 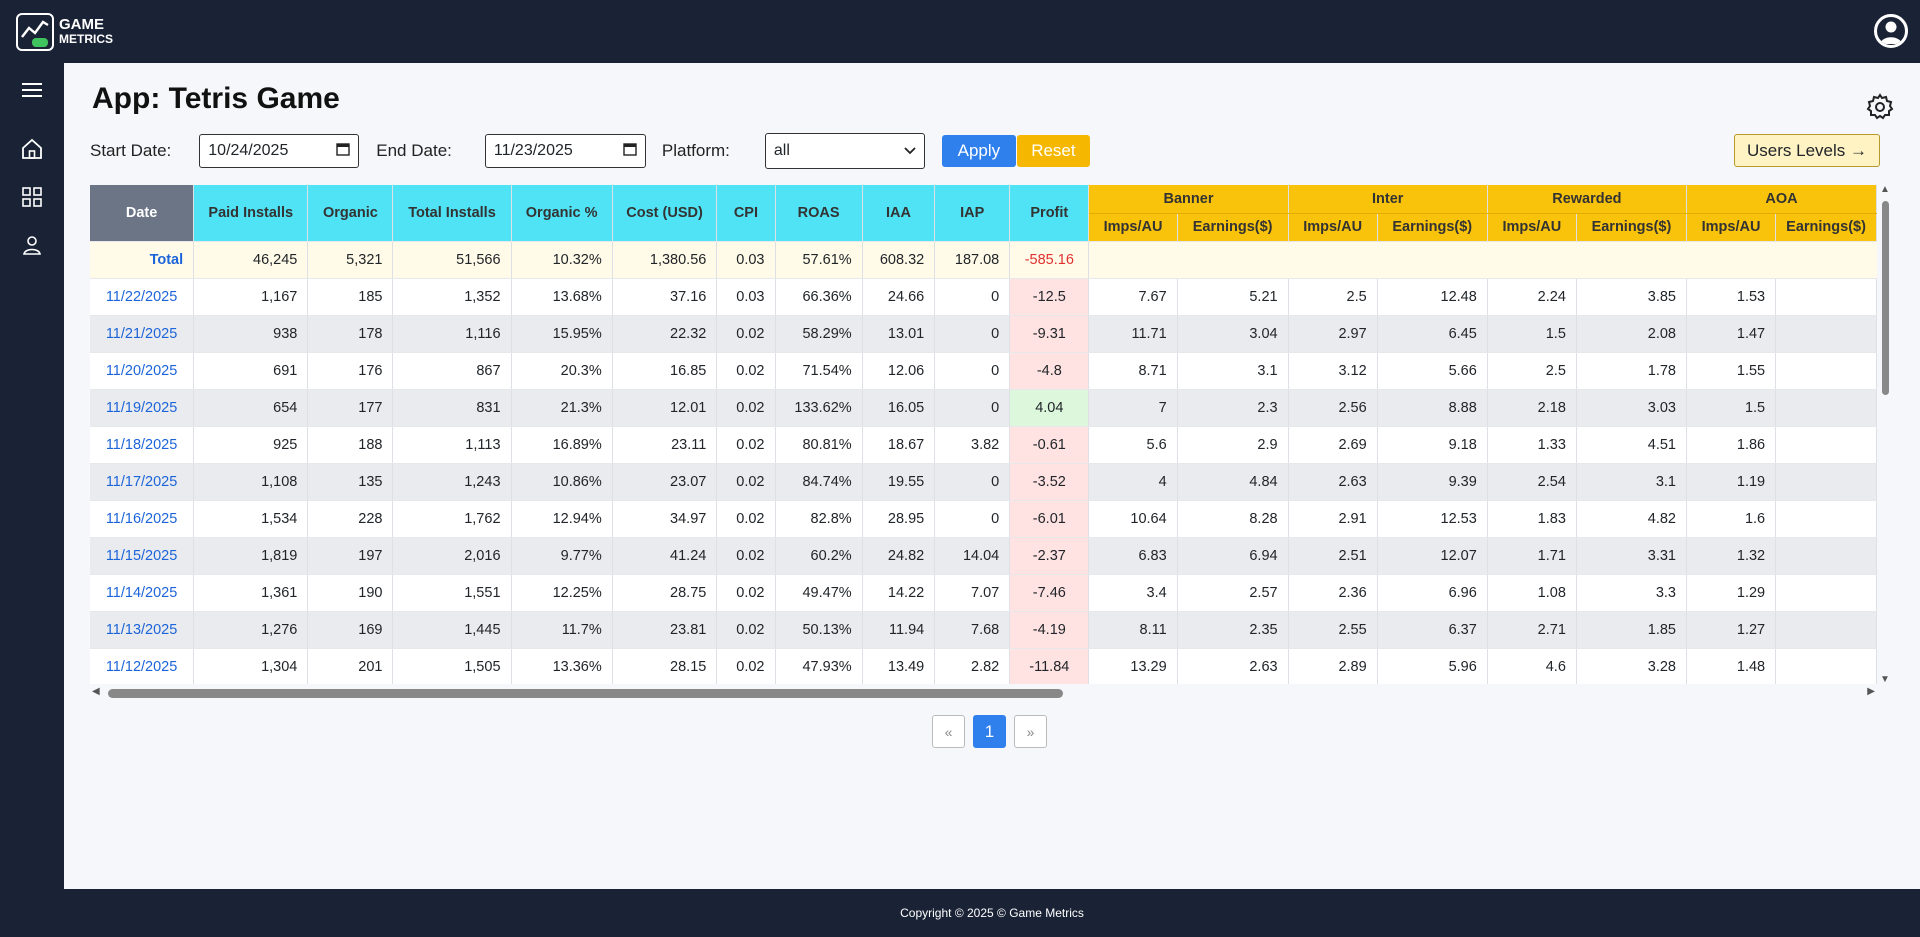 I want to click on col-total-installs: Total Installs, so click(x=452, y=213).